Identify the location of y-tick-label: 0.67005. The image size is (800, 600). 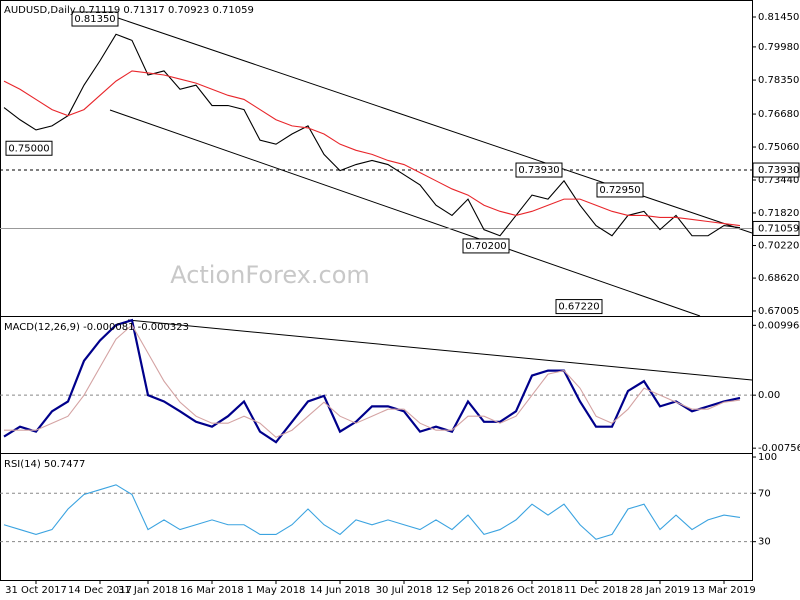
(778, 311).